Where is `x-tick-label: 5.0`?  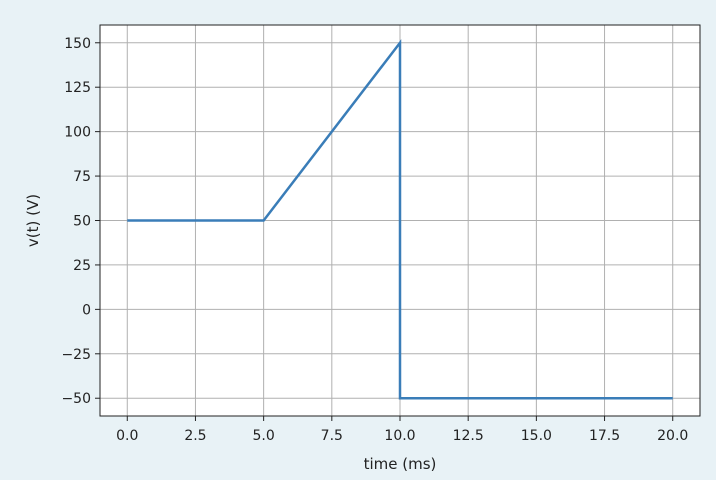
x-tick-label: 5.0 is located at coordinates (264, 436).